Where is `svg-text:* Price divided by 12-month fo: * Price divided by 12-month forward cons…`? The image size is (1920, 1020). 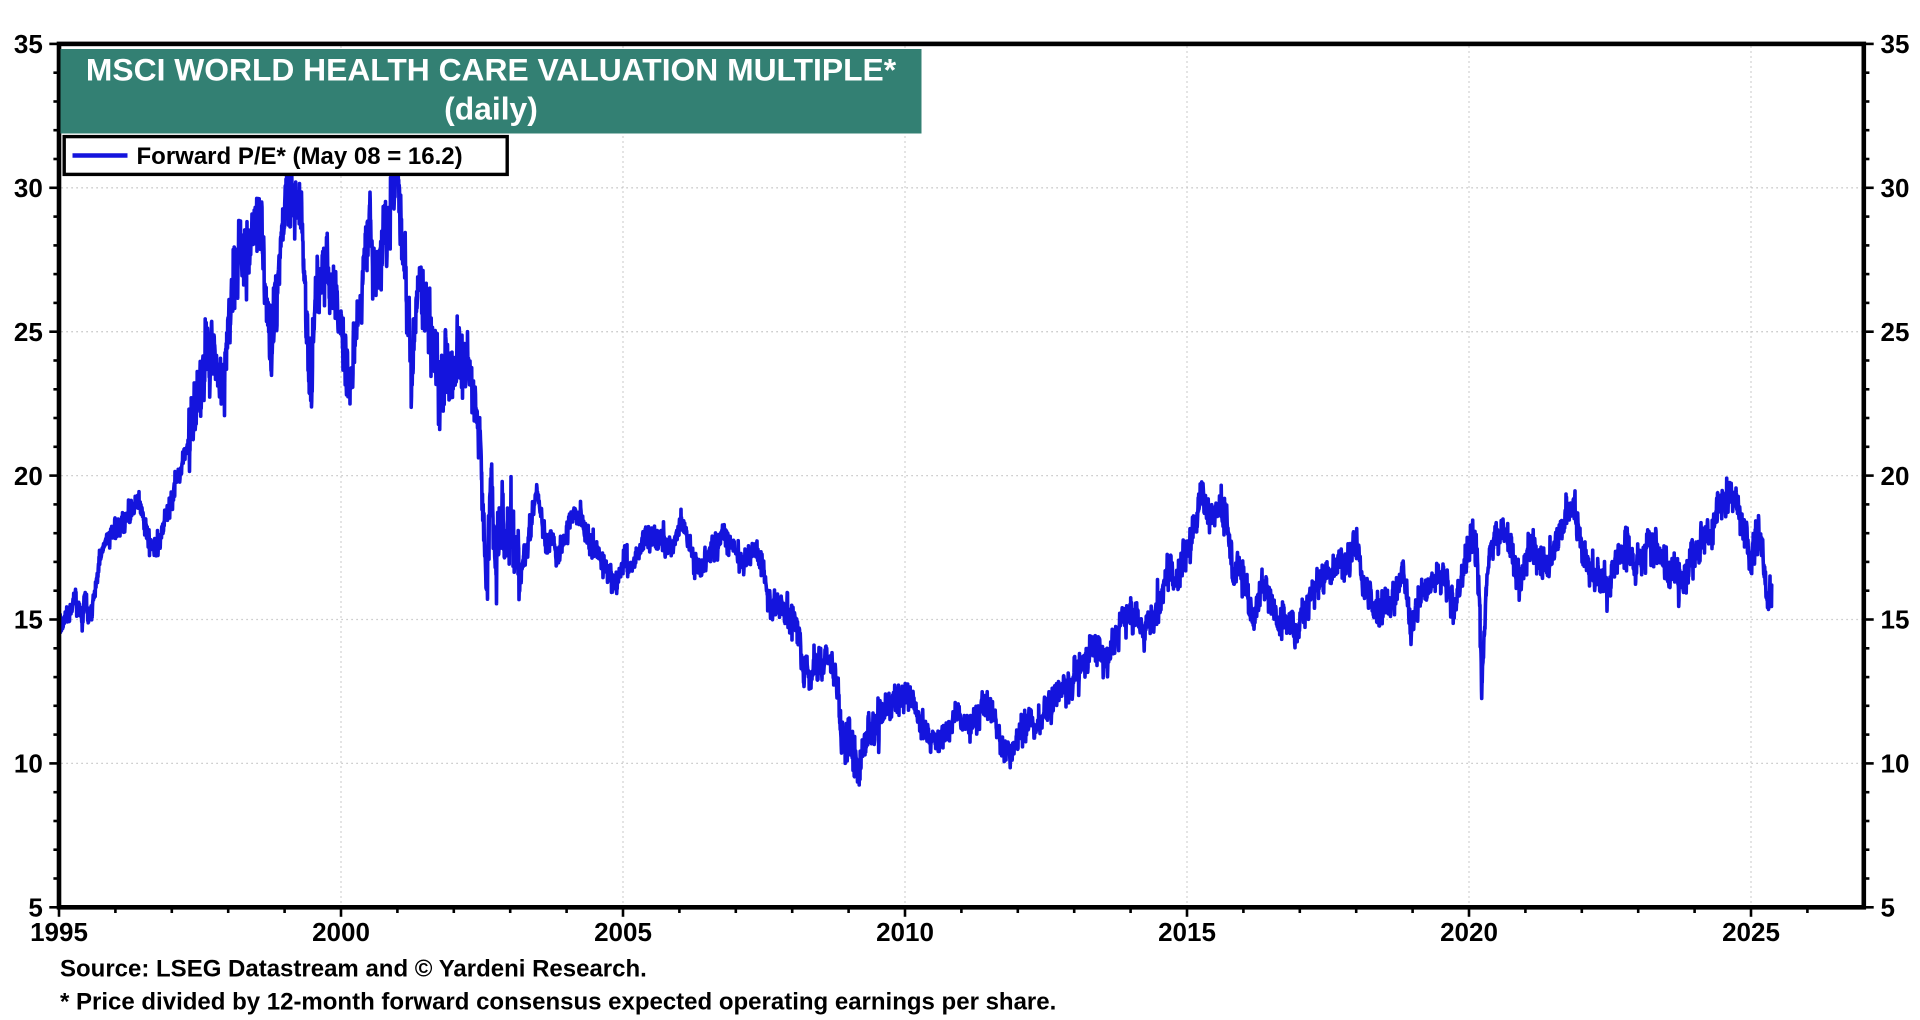 svg-text:* Price divided by 12-month fo: * Price divided by 12-month forward cons… is located at coordinates (558, 1002).